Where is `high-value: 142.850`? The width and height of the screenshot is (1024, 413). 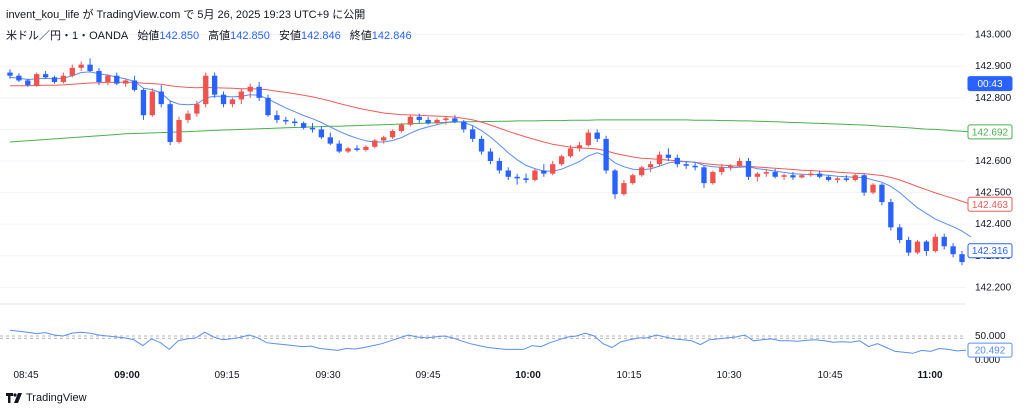 high-value: 142.850 is located at coordinates (250, 36).